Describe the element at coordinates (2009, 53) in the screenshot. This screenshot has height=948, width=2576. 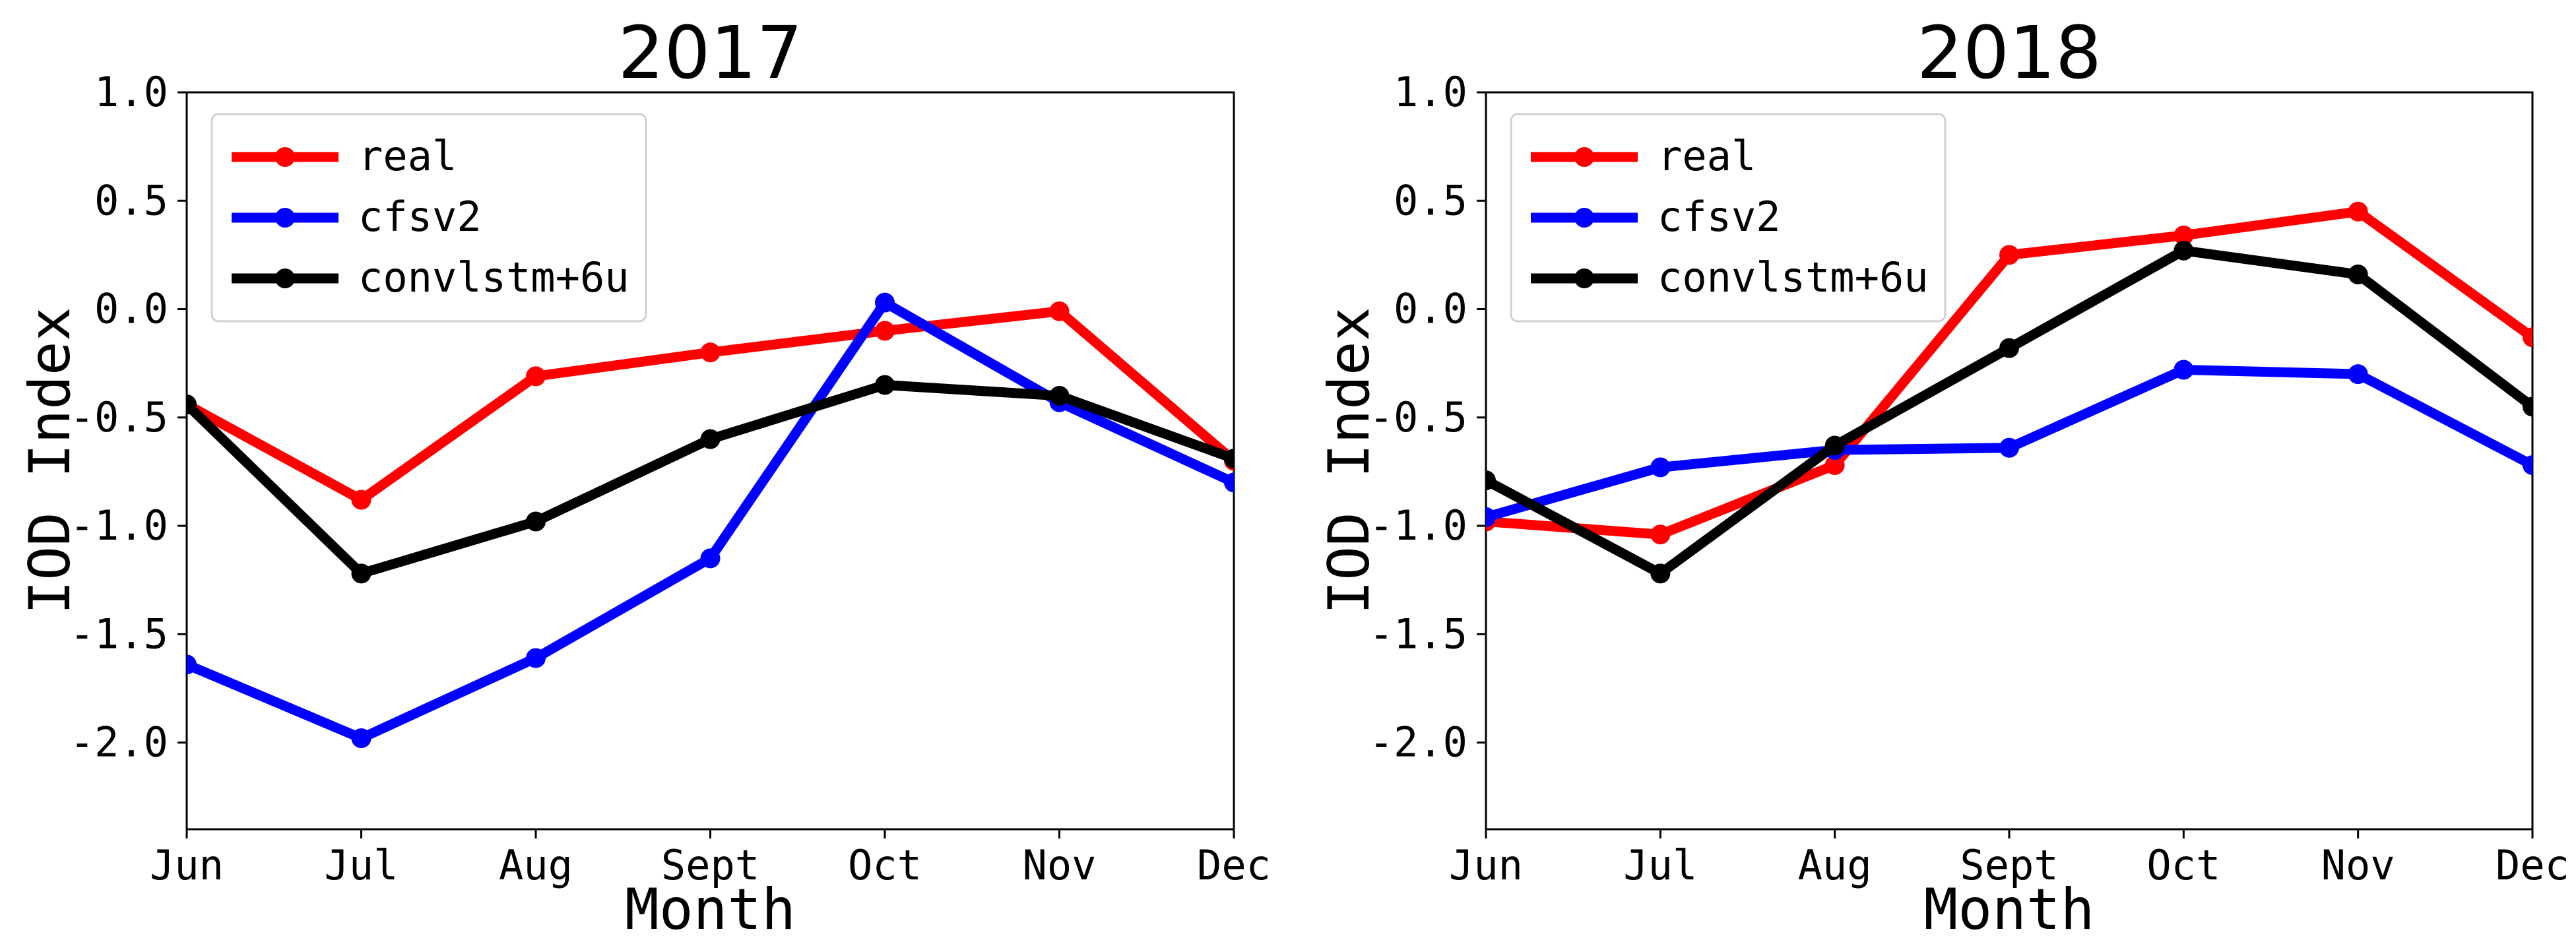
I see `chart-title: 2018` at that location.